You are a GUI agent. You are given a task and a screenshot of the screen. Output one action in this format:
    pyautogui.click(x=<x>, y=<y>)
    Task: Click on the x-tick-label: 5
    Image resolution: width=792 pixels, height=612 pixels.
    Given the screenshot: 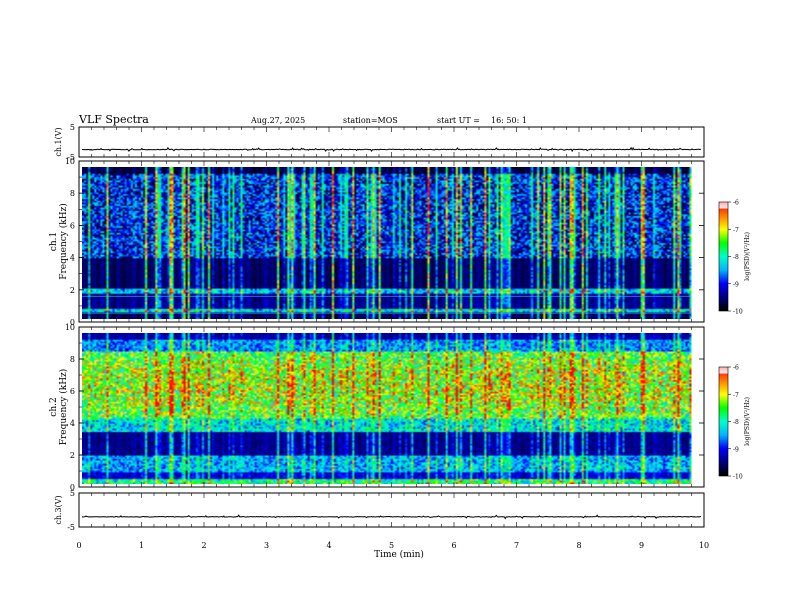 What is the action you would take?
    pyautogui.click(x=391, y=545)
    